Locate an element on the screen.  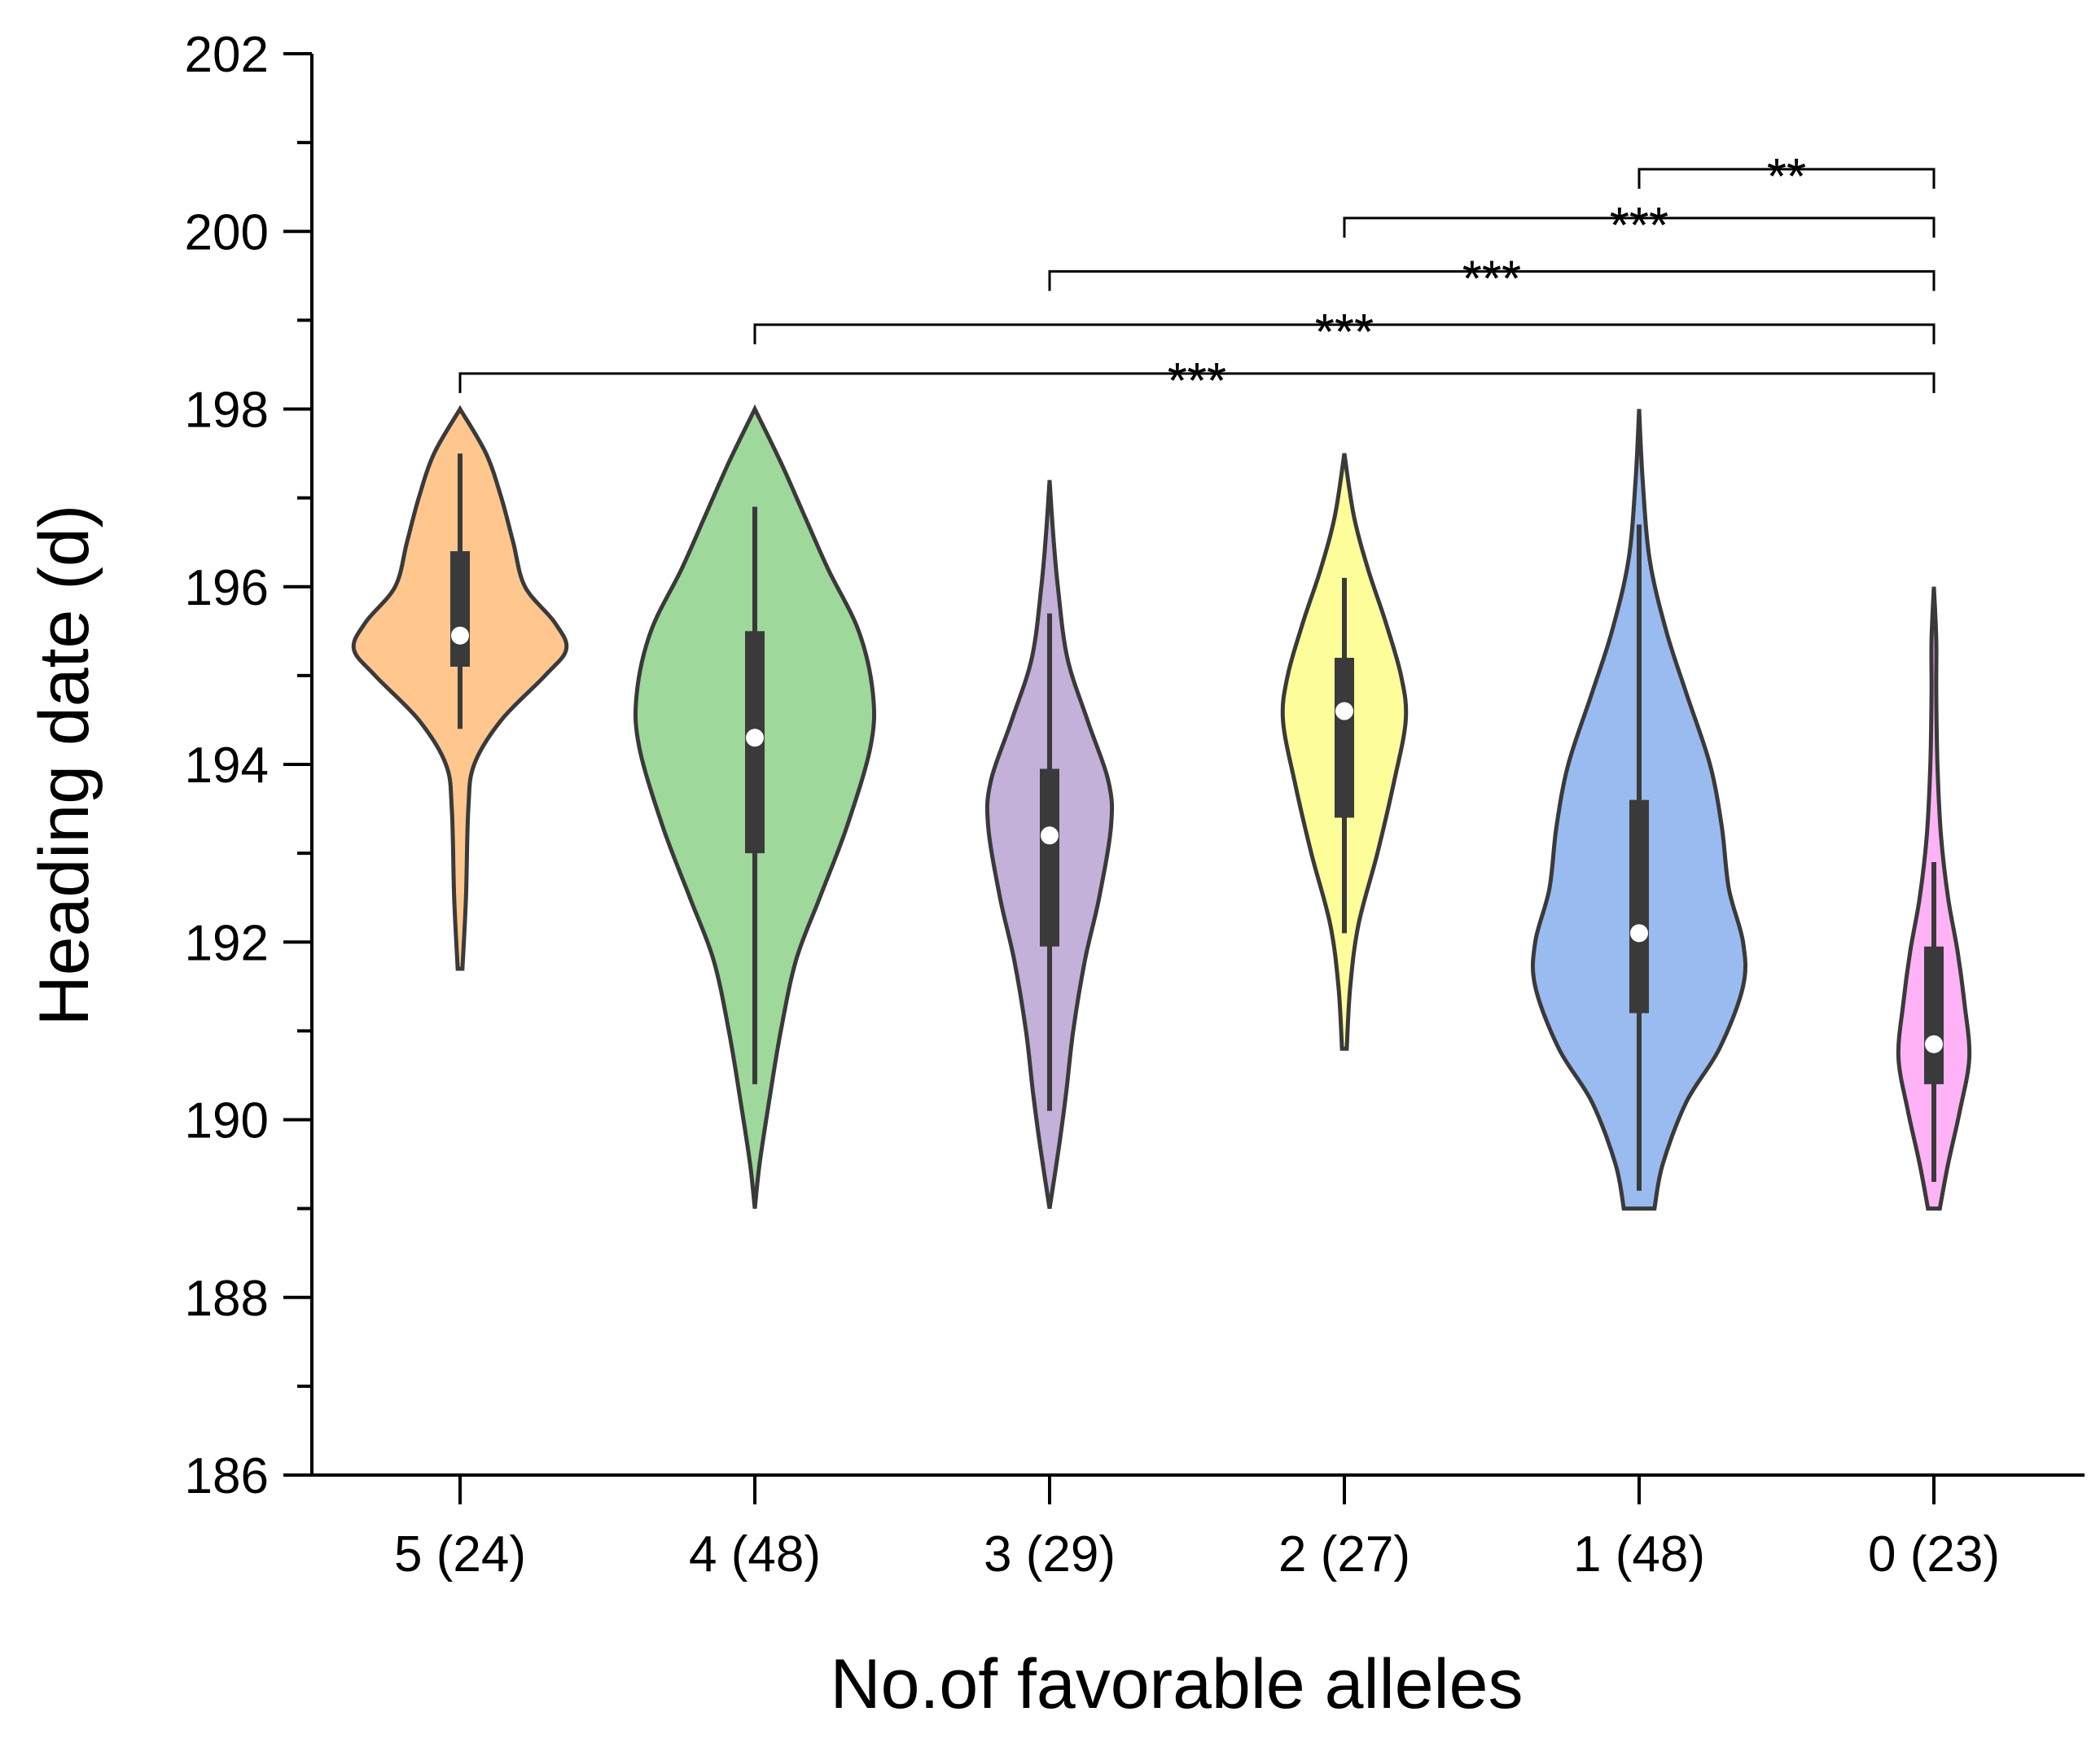
significance-brackets: ************** is located at coordinates (1197, 279).